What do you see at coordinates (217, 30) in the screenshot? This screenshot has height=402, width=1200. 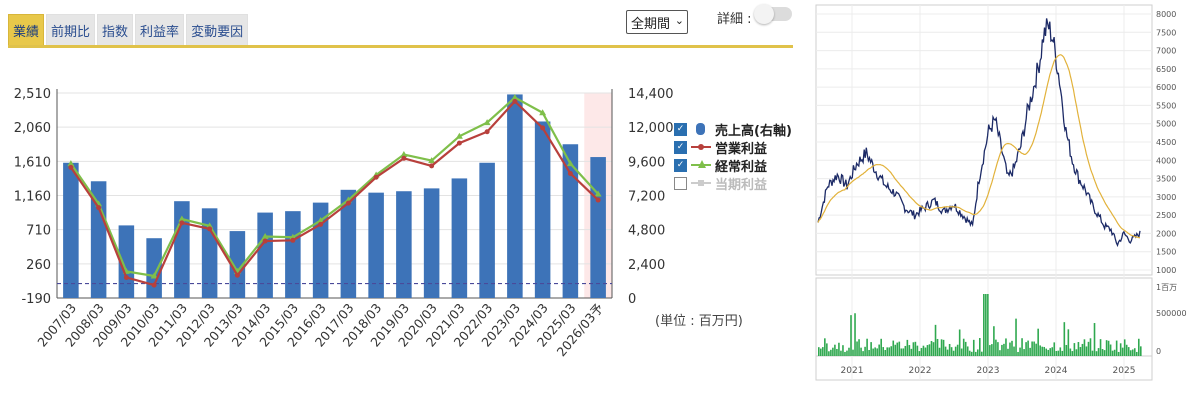 I see `tab-factors: 変動要因` at bounding box center [217, 30].